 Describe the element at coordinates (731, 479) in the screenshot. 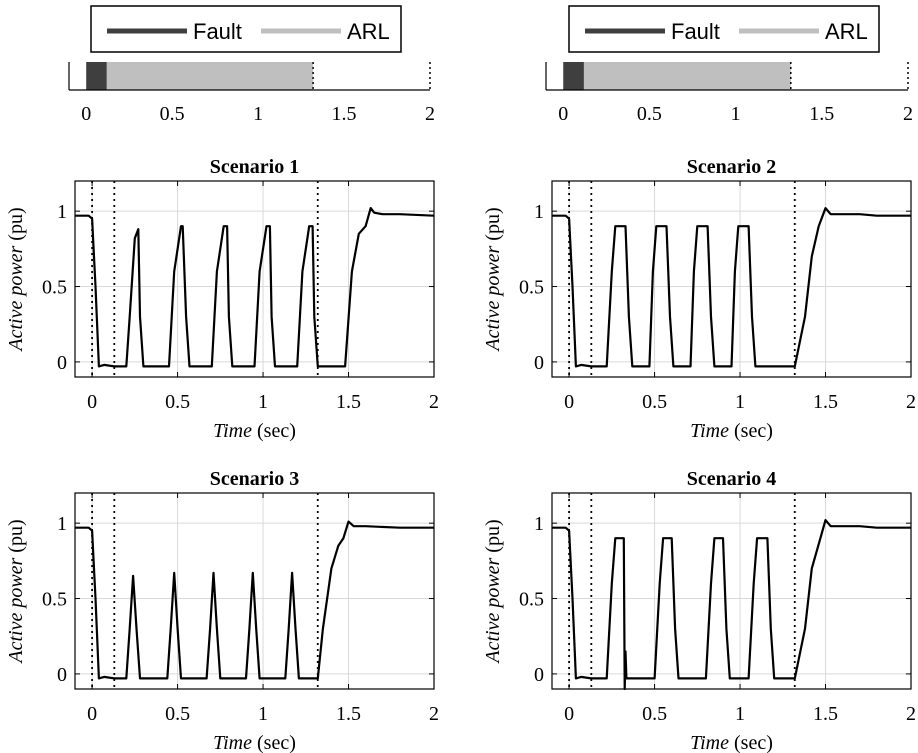

I see `subplot-title: Scenario 4` at that location.